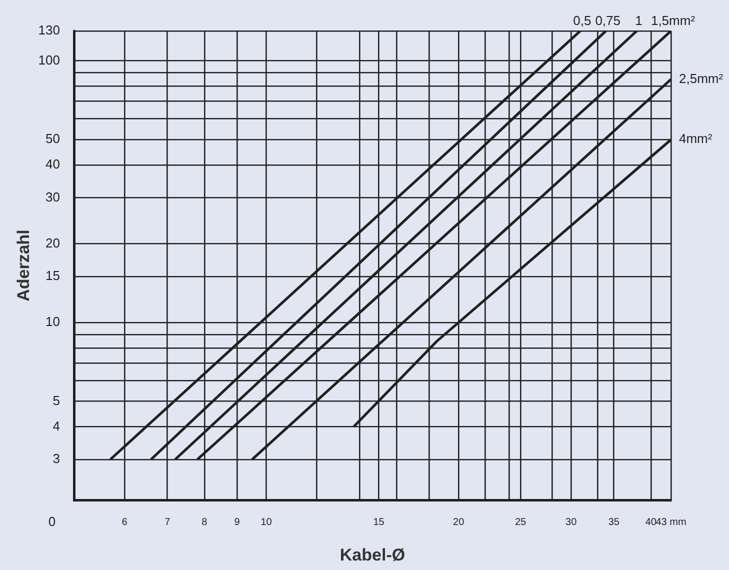 This screenshot has width=729, height=570. I want to click on series-label: 1, so click(638, 20).